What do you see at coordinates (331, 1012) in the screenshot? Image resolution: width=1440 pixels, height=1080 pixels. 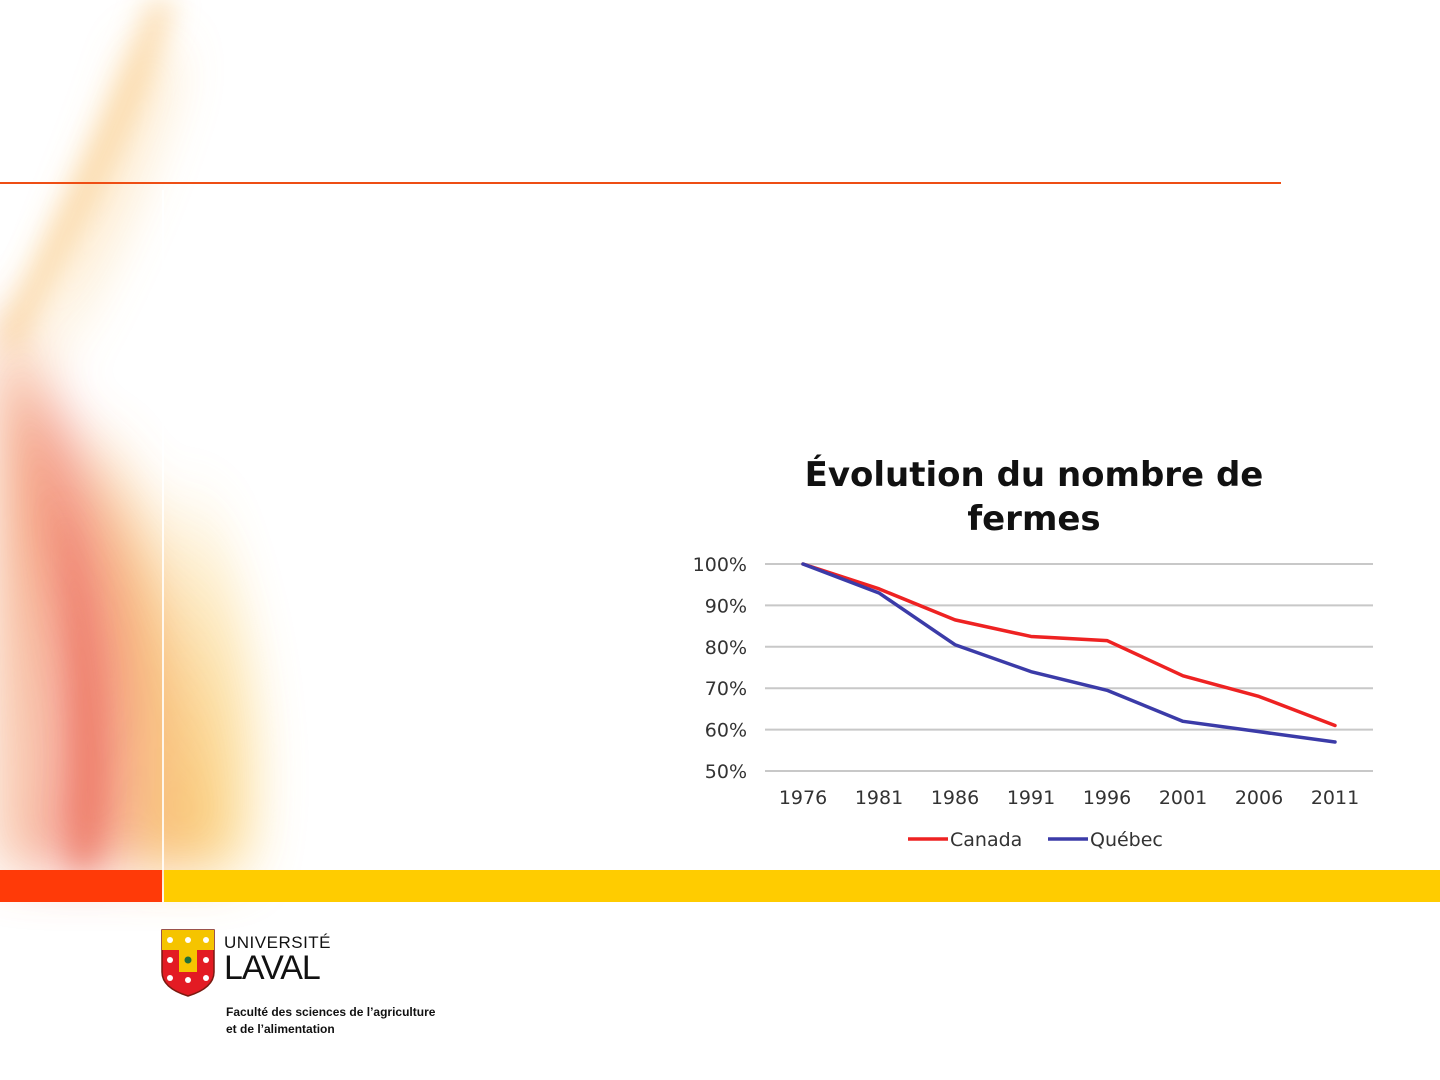 I see `faculty-line1: Faculté des sciences de l’agriculture` at bounding box center [331, 1012].